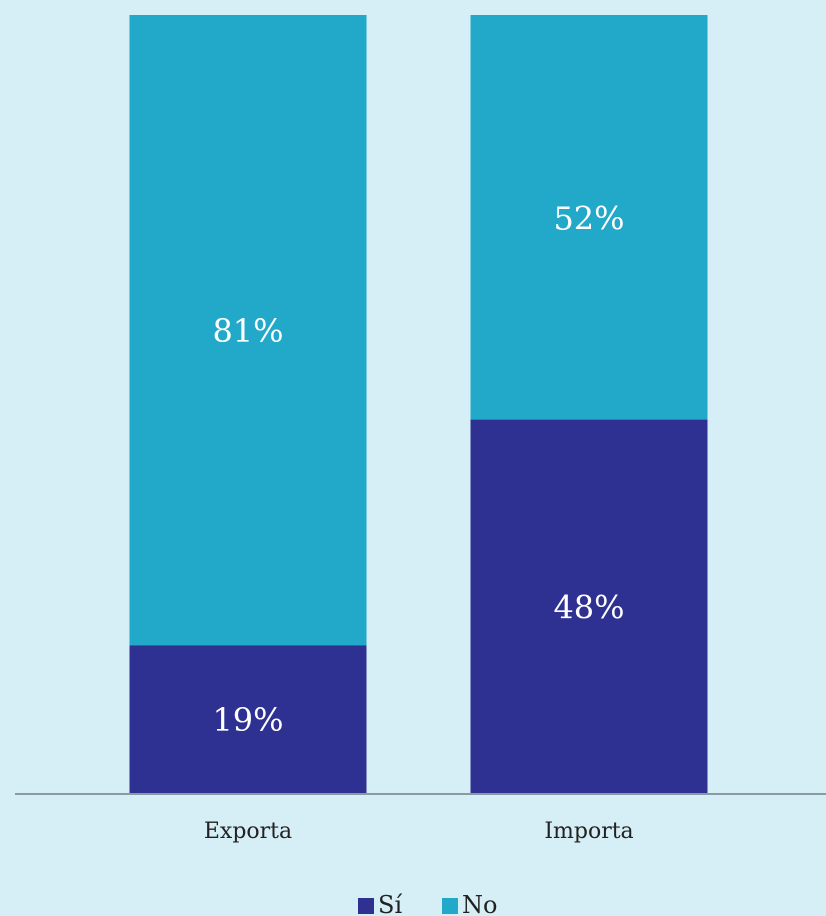 The width and height of the screenshot is (826, 916). Describe the element at coordinates (588, 831) in the screenshot. I see `category-label-importa: Importa` at that location.